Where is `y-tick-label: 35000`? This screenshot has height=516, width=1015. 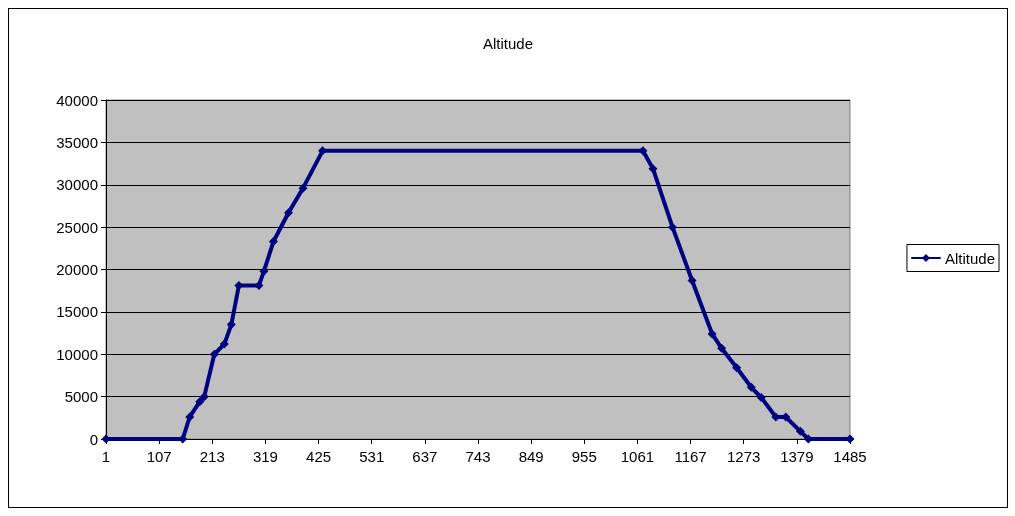
y-tick-label: 35000 is located at coordinates (77, 142).